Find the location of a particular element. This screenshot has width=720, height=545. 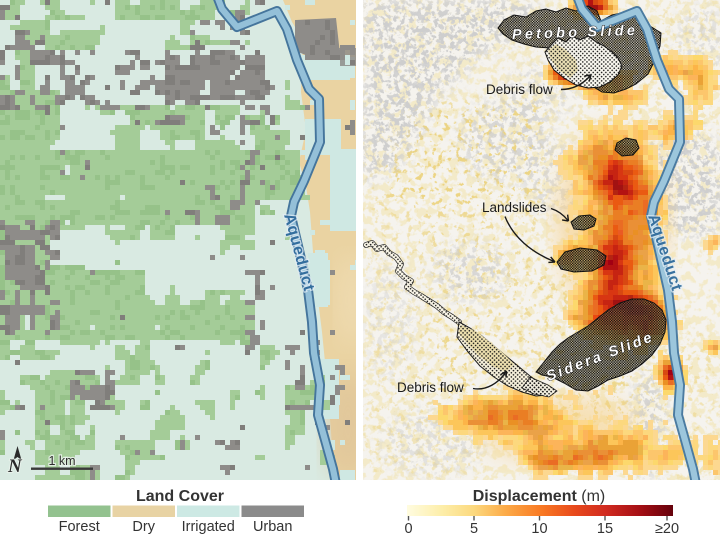

svg-text: Dry is located at coordinates (143, 527).